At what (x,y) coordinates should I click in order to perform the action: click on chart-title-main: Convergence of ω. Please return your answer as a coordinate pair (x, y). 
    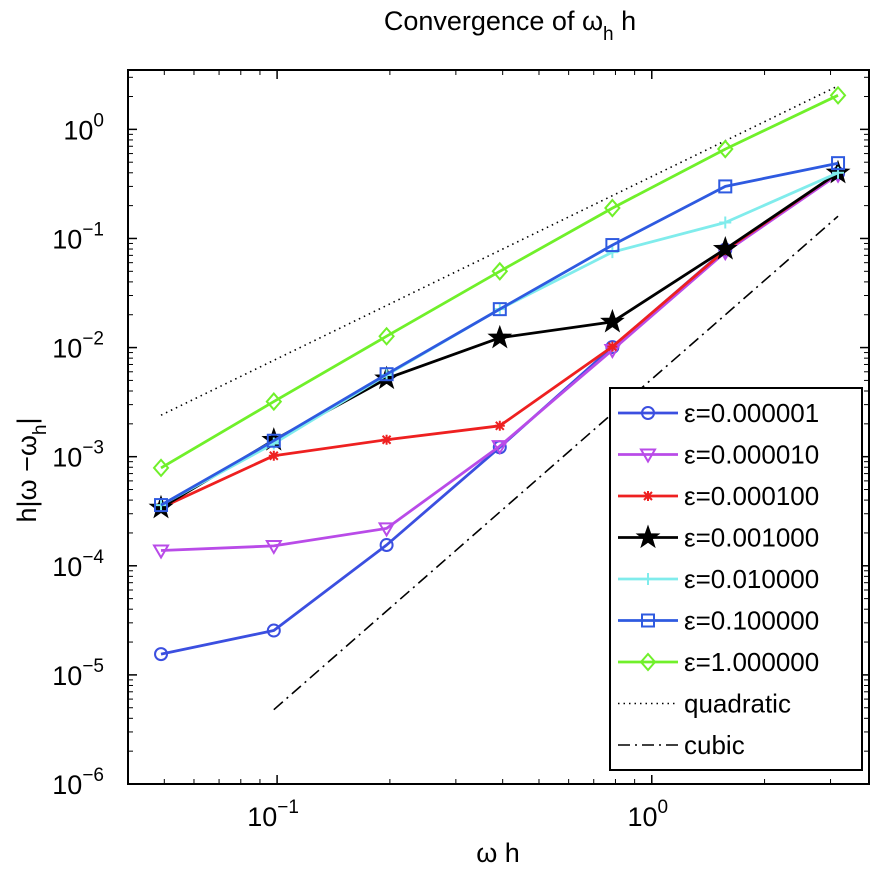
    Looking at the image, I should click on (493, 21).